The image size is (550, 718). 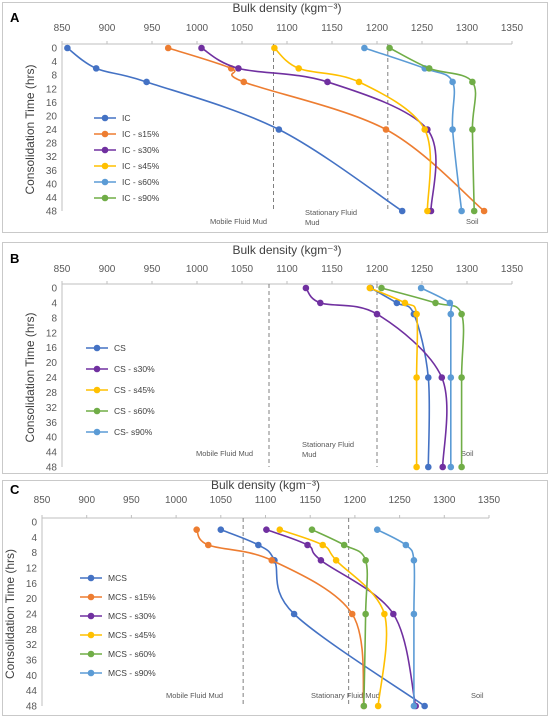 I want to click on legend-label: IC - s45%, so click(x=141, y=166).